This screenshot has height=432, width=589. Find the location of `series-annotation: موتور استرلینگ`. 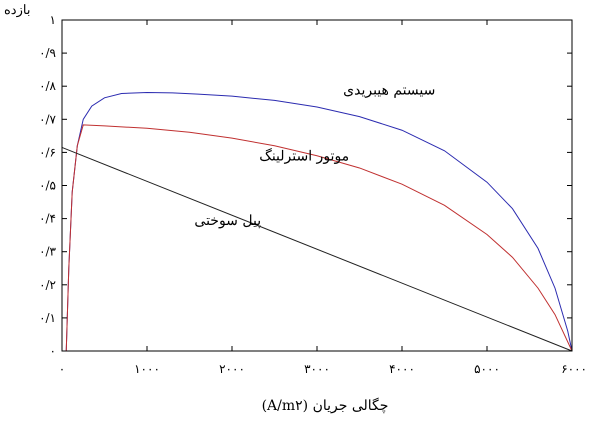

series-annotation: موتور استرلینگ is located at coordinates (304, 156).